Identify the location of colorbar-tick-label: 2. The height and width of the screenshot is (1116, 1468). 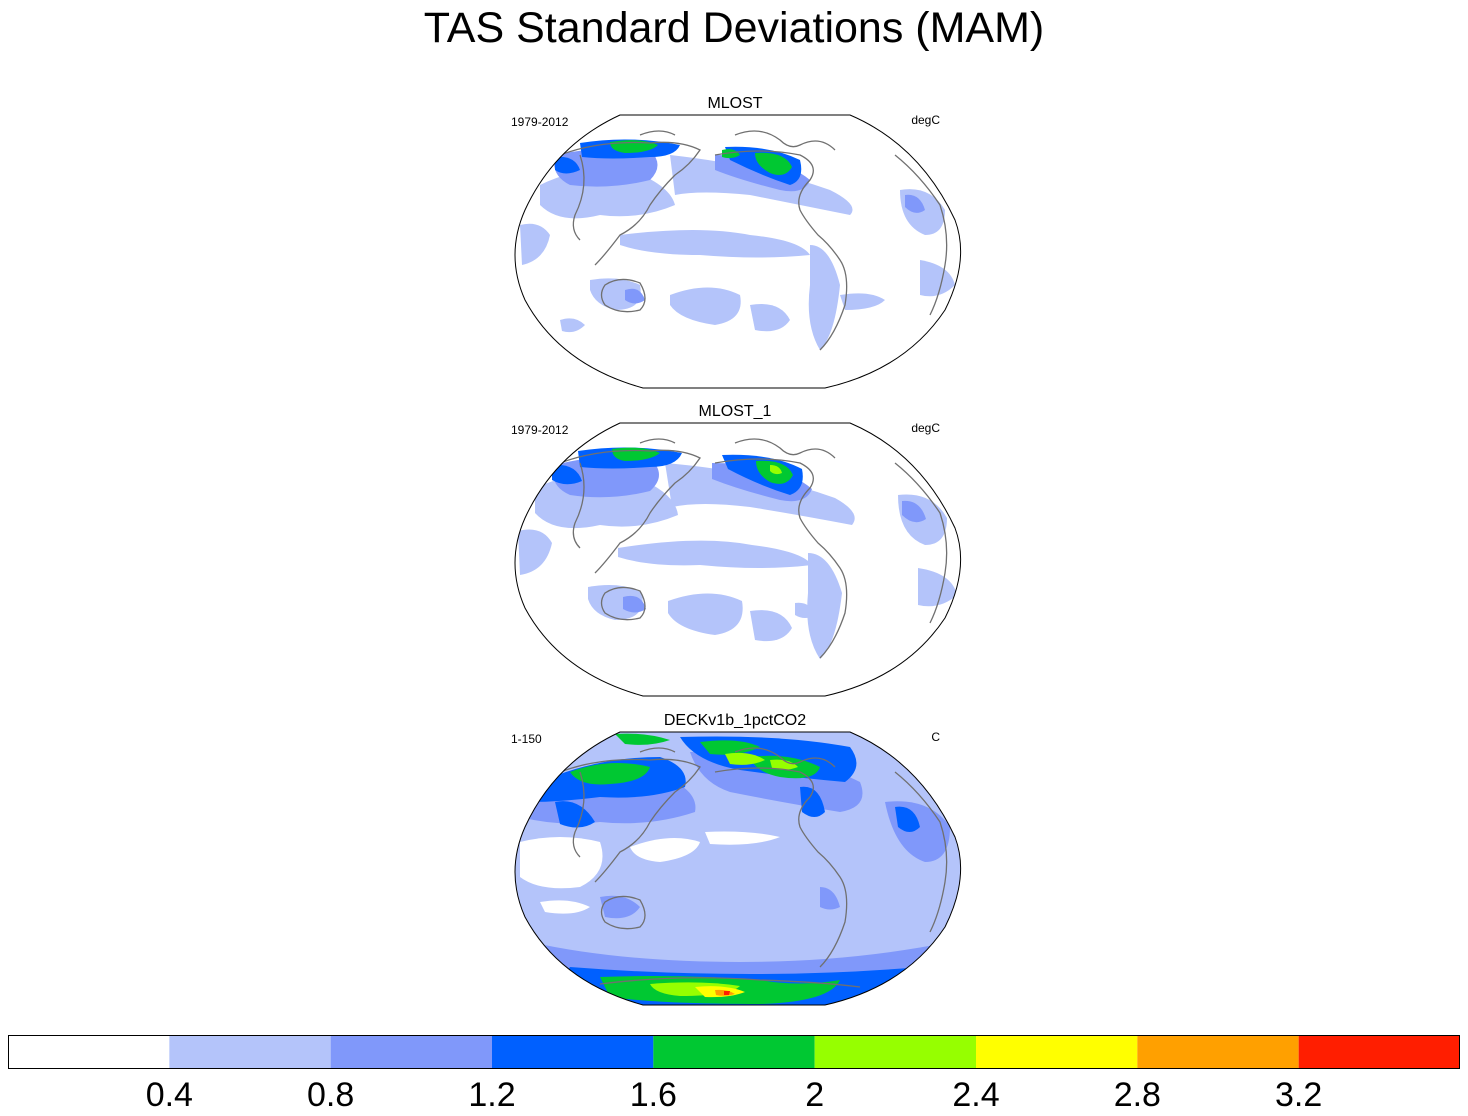
(815, 1095).